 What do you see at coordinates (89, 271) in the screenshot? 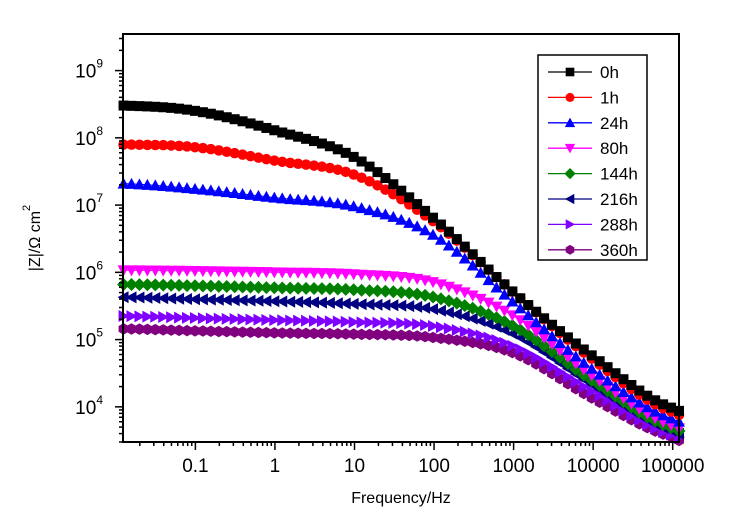
I see `y-tick-label: 10⁶` at bounding box center [89, 271].